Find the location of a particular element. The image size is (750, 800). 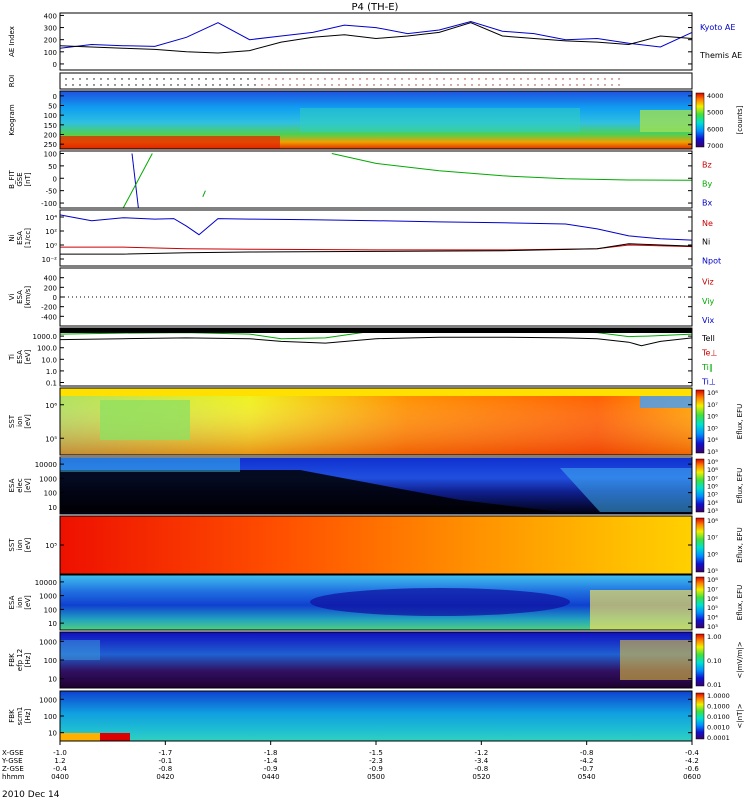

ytick-label: 10.0 is located at coordinates (49, 360).